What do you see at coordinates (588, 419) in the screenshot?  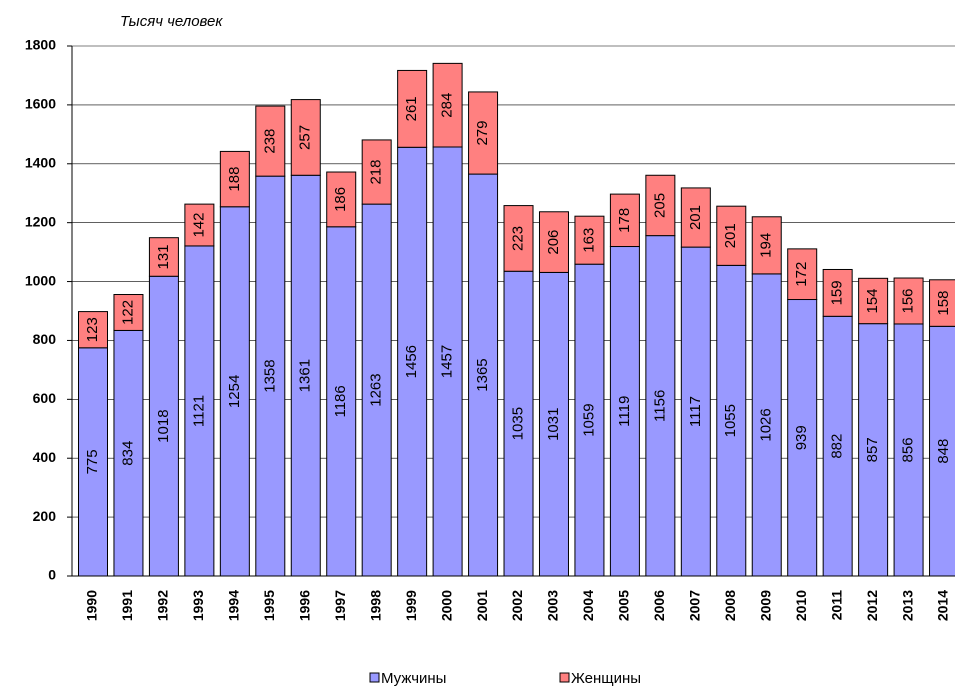 I see `value-label: 1059` at bounding box center [588, 419].